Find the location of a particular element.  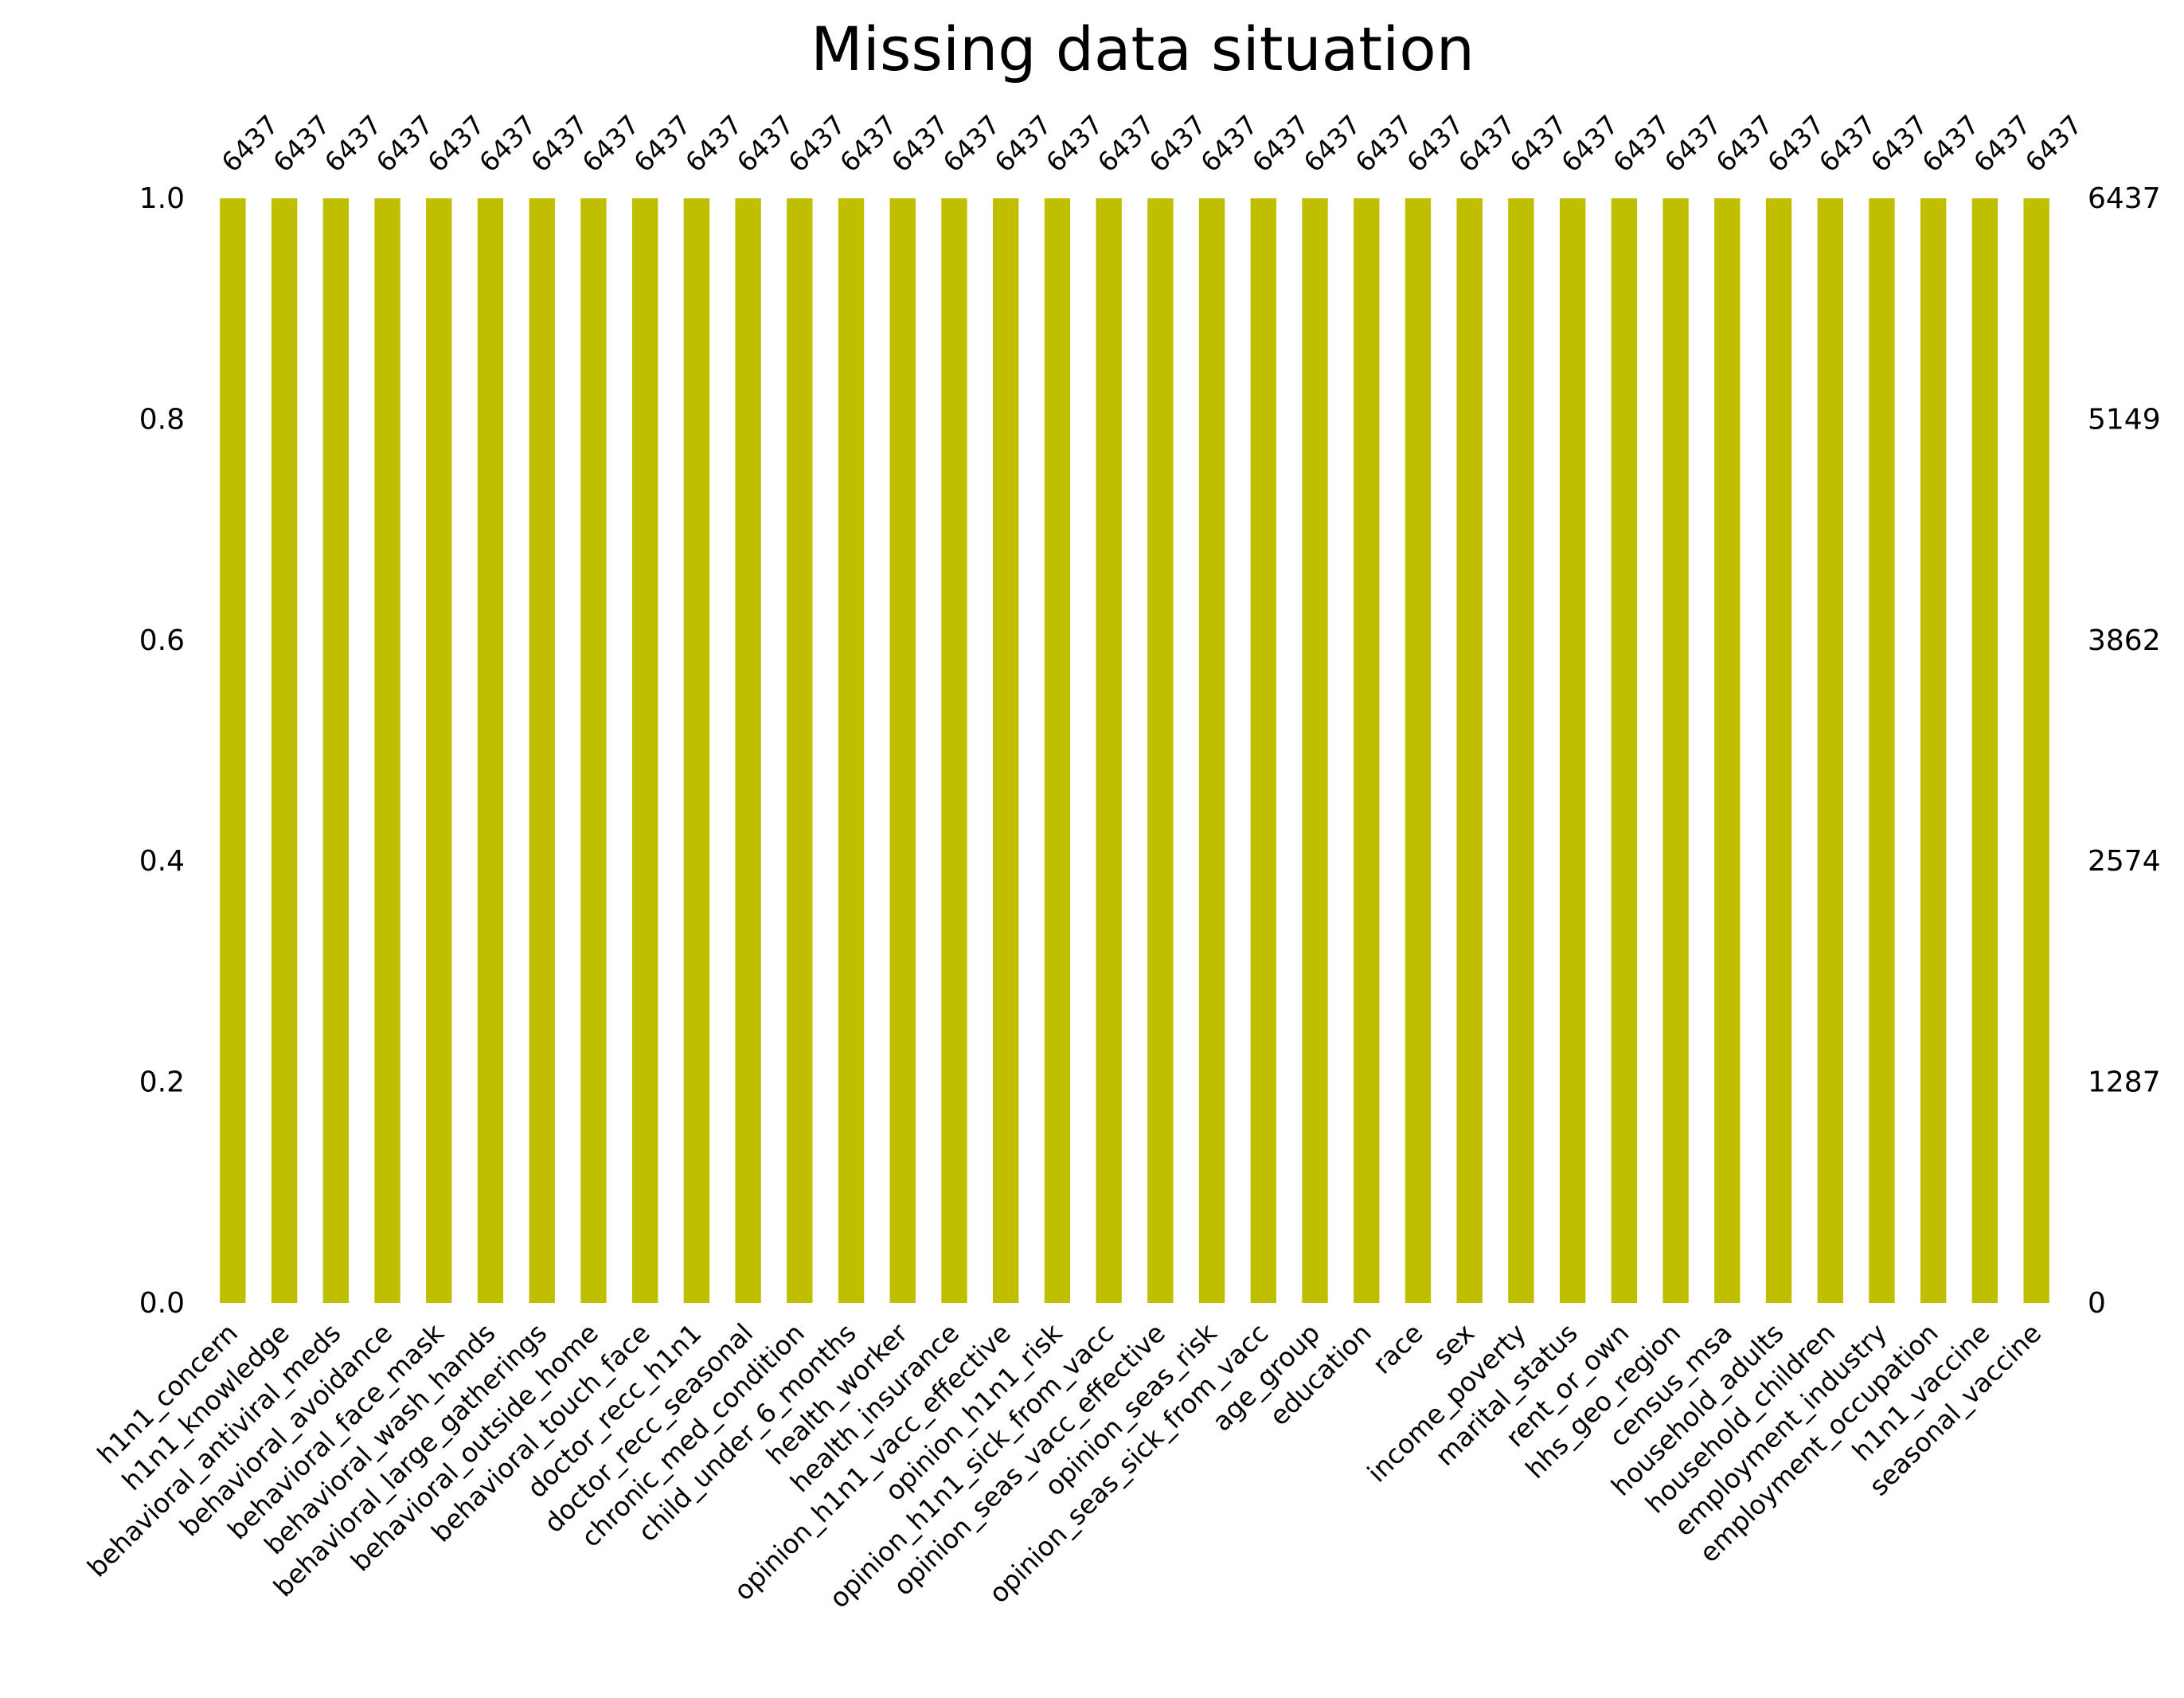

bar-behavioral-antiviral-meds is located at coordinates (335, 750).